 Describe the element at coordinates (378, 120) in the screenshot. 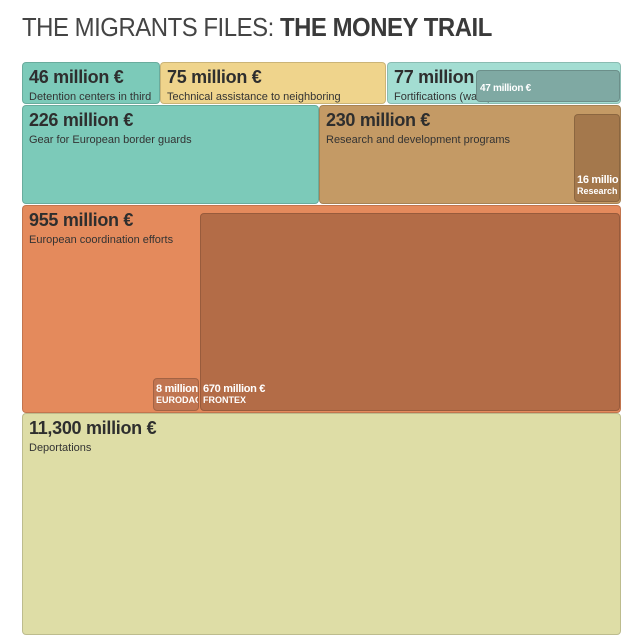

I see `tile-value: 230 million €` at that location.